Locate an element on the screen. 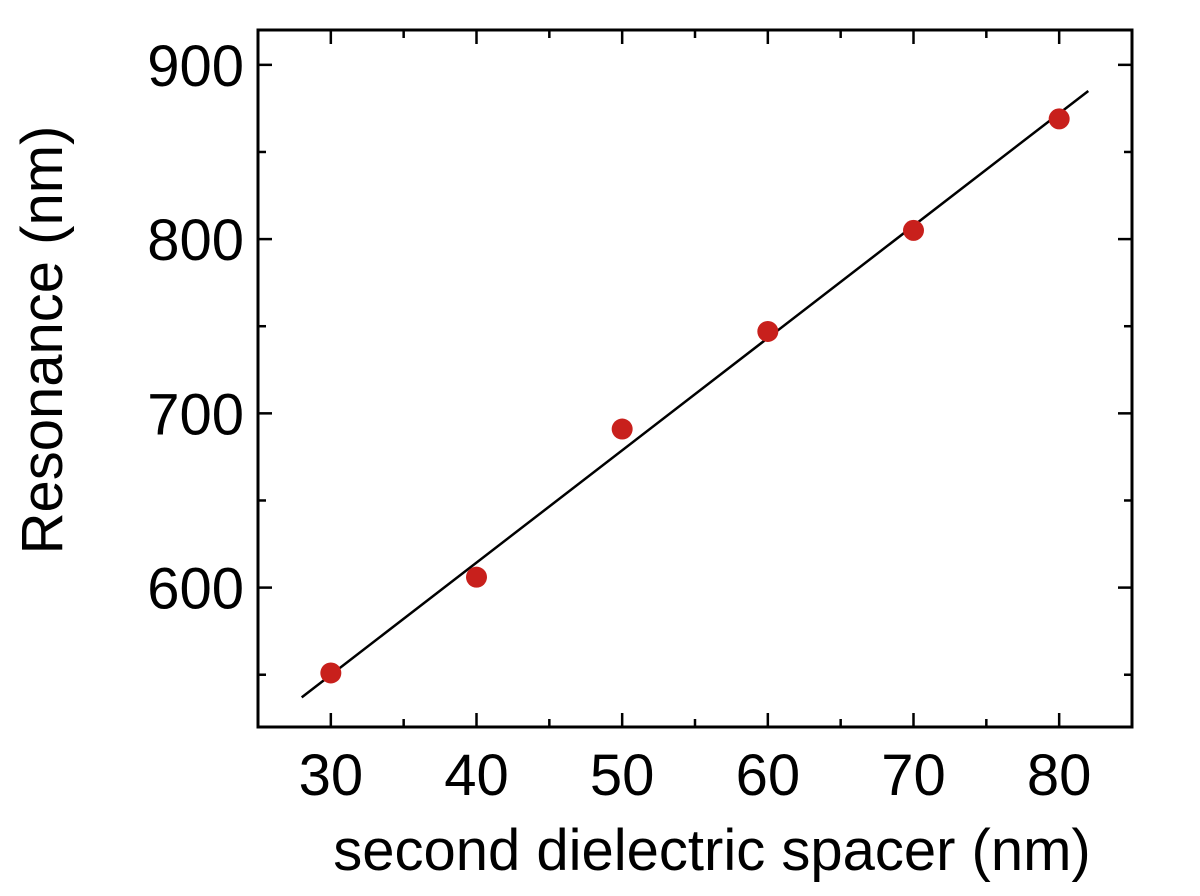 This screenshot has width=1200, height=896. y-tick-label: 700 is located at coordinates (195, 414).